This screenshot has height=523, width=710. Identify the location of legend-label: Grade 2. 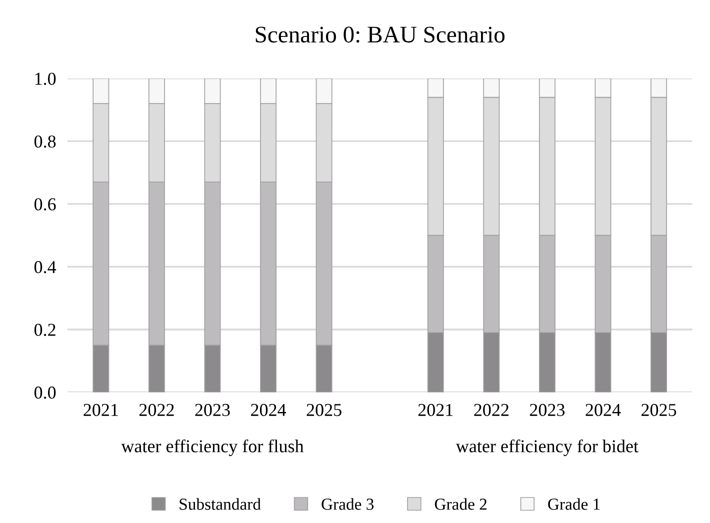
(460, 504).